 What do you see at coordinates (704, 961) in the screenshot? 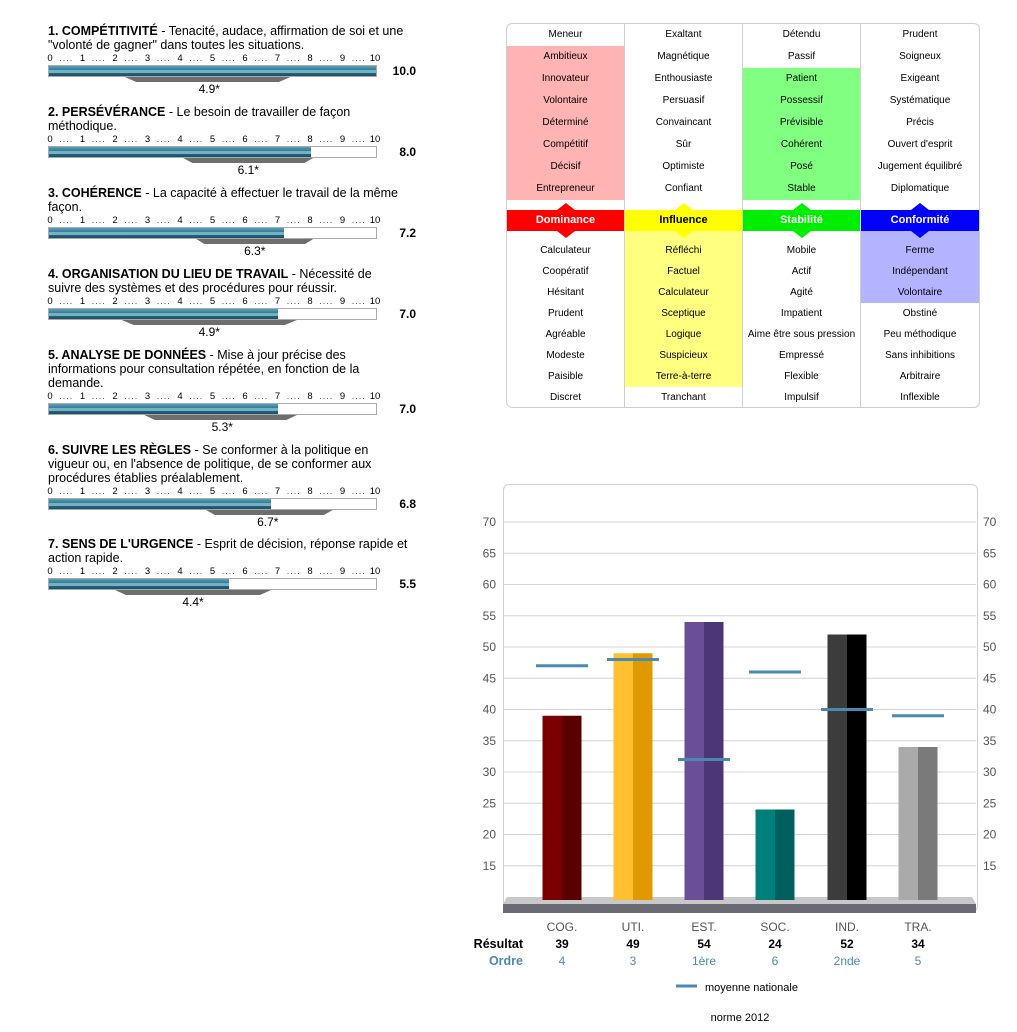
I see `order-value: 1ère` at bounding box center [704, 961].